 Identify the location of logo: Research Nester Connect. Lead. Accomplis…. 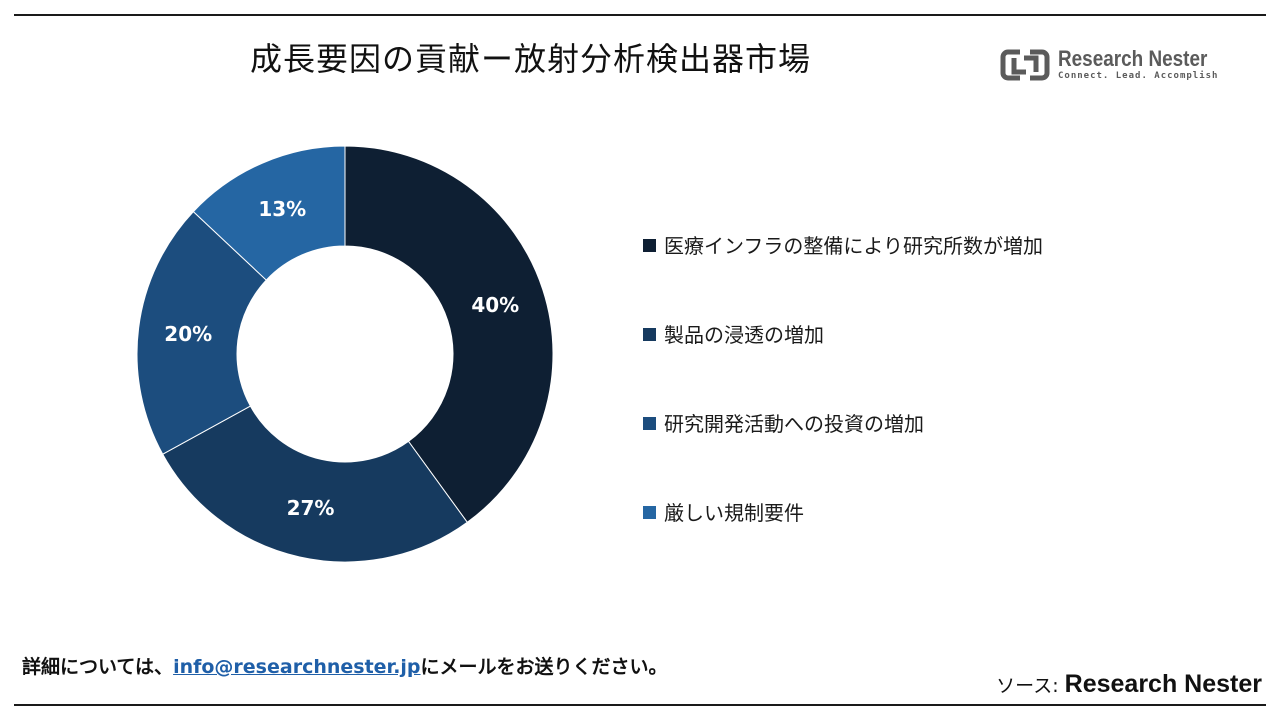
(1115, 66).